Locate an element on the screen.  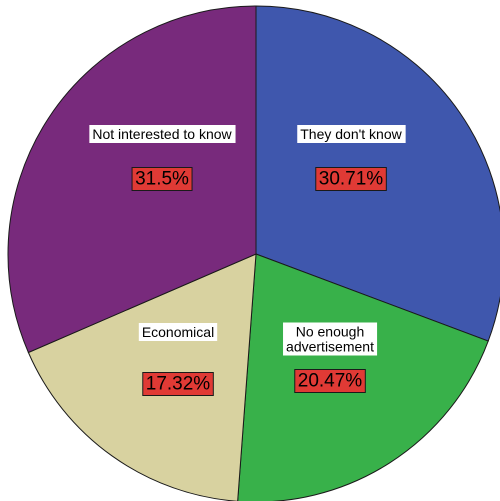
value-label-text: 20.47% is located at coordinates (330, 381).